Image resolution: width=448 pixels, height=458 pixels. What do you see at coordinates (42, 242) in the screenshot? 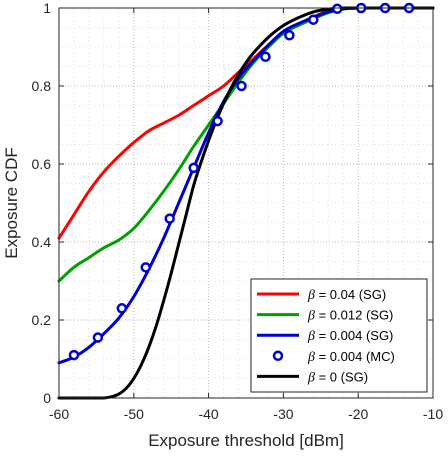
I see `y-tick-label: 0.4` at bounding box center [42, 242].